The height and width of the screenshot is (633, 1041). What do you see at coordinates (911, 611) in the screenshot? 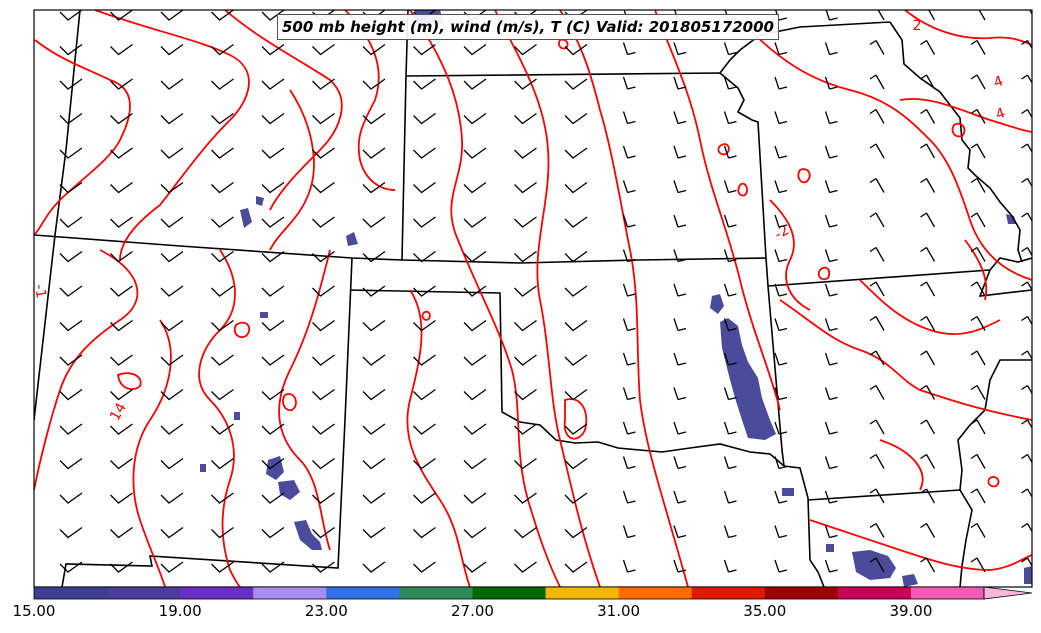
I see `colorbar-tick-label: 39.00` at bounding box center [911, 611].